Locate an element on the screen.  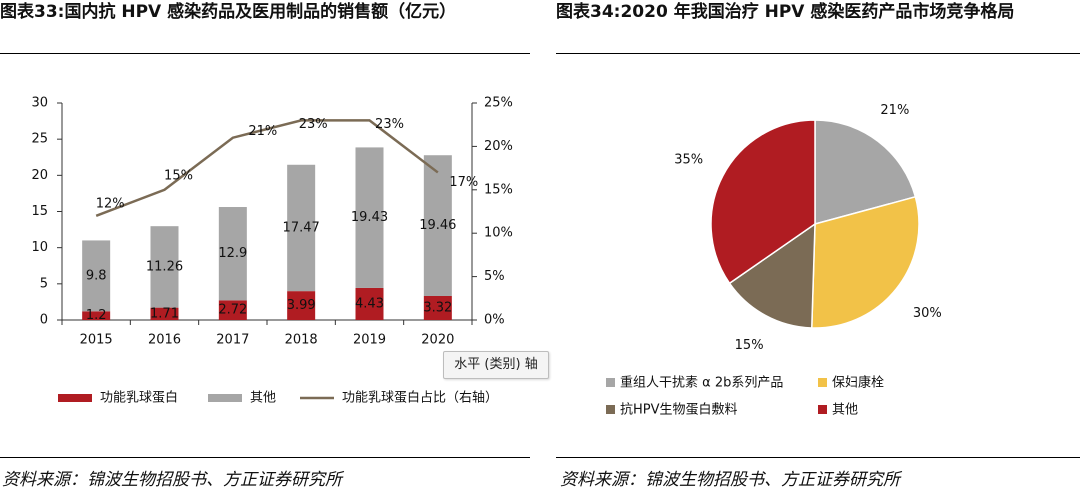
pie-slice-label: 21% is located at coordinates (894, 110).